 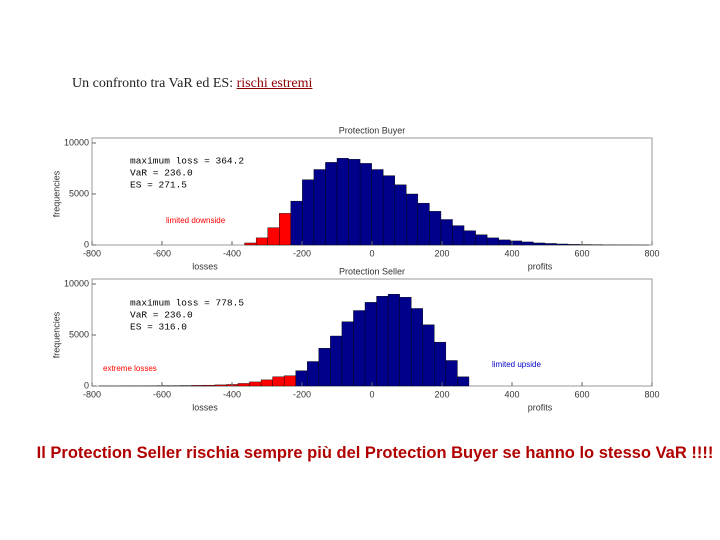 What do you see at coordinates (158, 327) in the screenshot?
I see `annotation: ES = 316.0` at bounding box center [158, 327].